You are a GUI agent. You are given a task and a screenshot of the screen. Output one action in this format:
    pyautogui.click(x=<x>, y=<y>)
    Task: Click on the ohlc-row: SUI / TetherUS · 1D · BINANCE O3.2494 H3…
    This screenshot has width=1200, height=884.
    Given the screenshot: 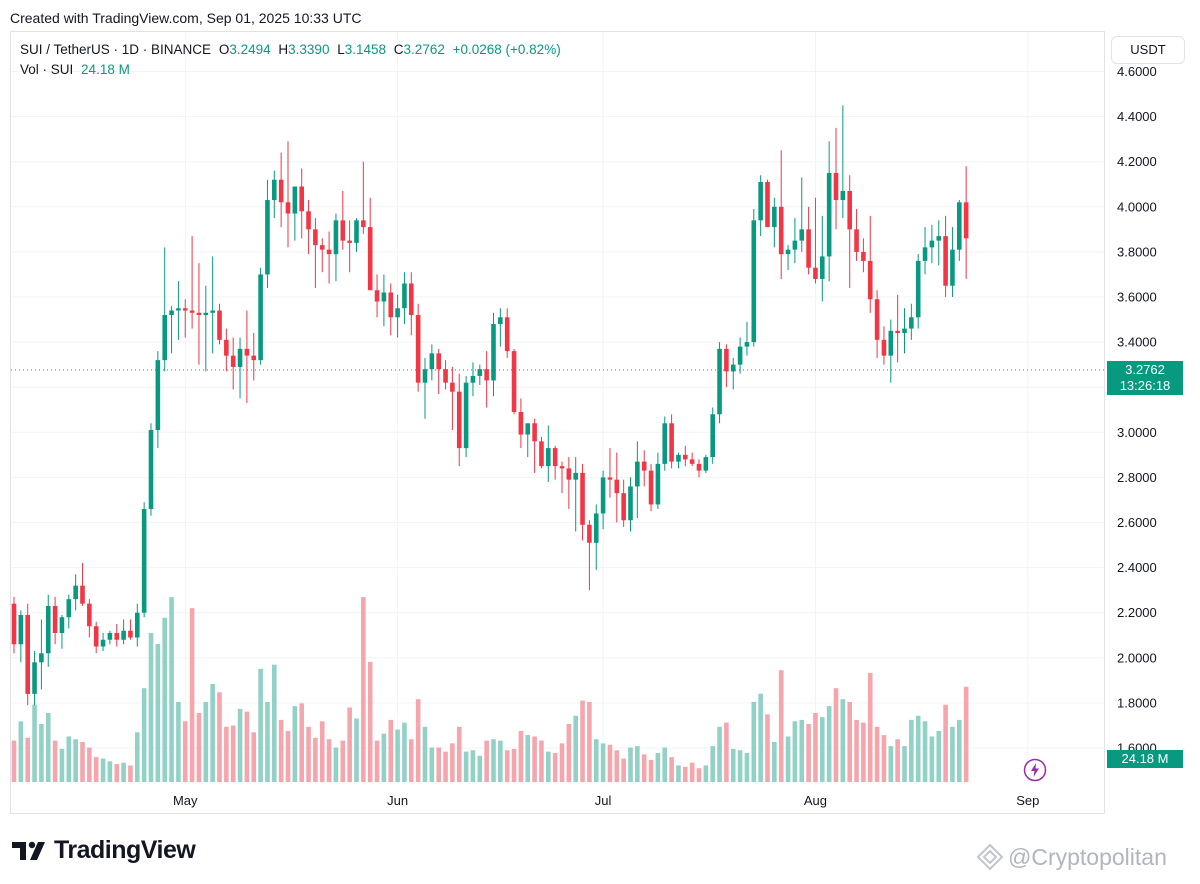 What is the action you would take?
    pyautogui.click(x=292, y=50)
    